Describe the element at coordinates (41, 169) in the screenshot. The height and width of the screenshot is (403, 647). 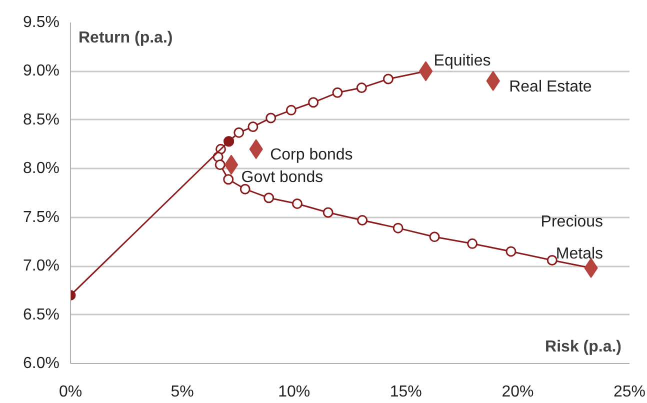
I see `y-tick-label: 8.0%` at that location.